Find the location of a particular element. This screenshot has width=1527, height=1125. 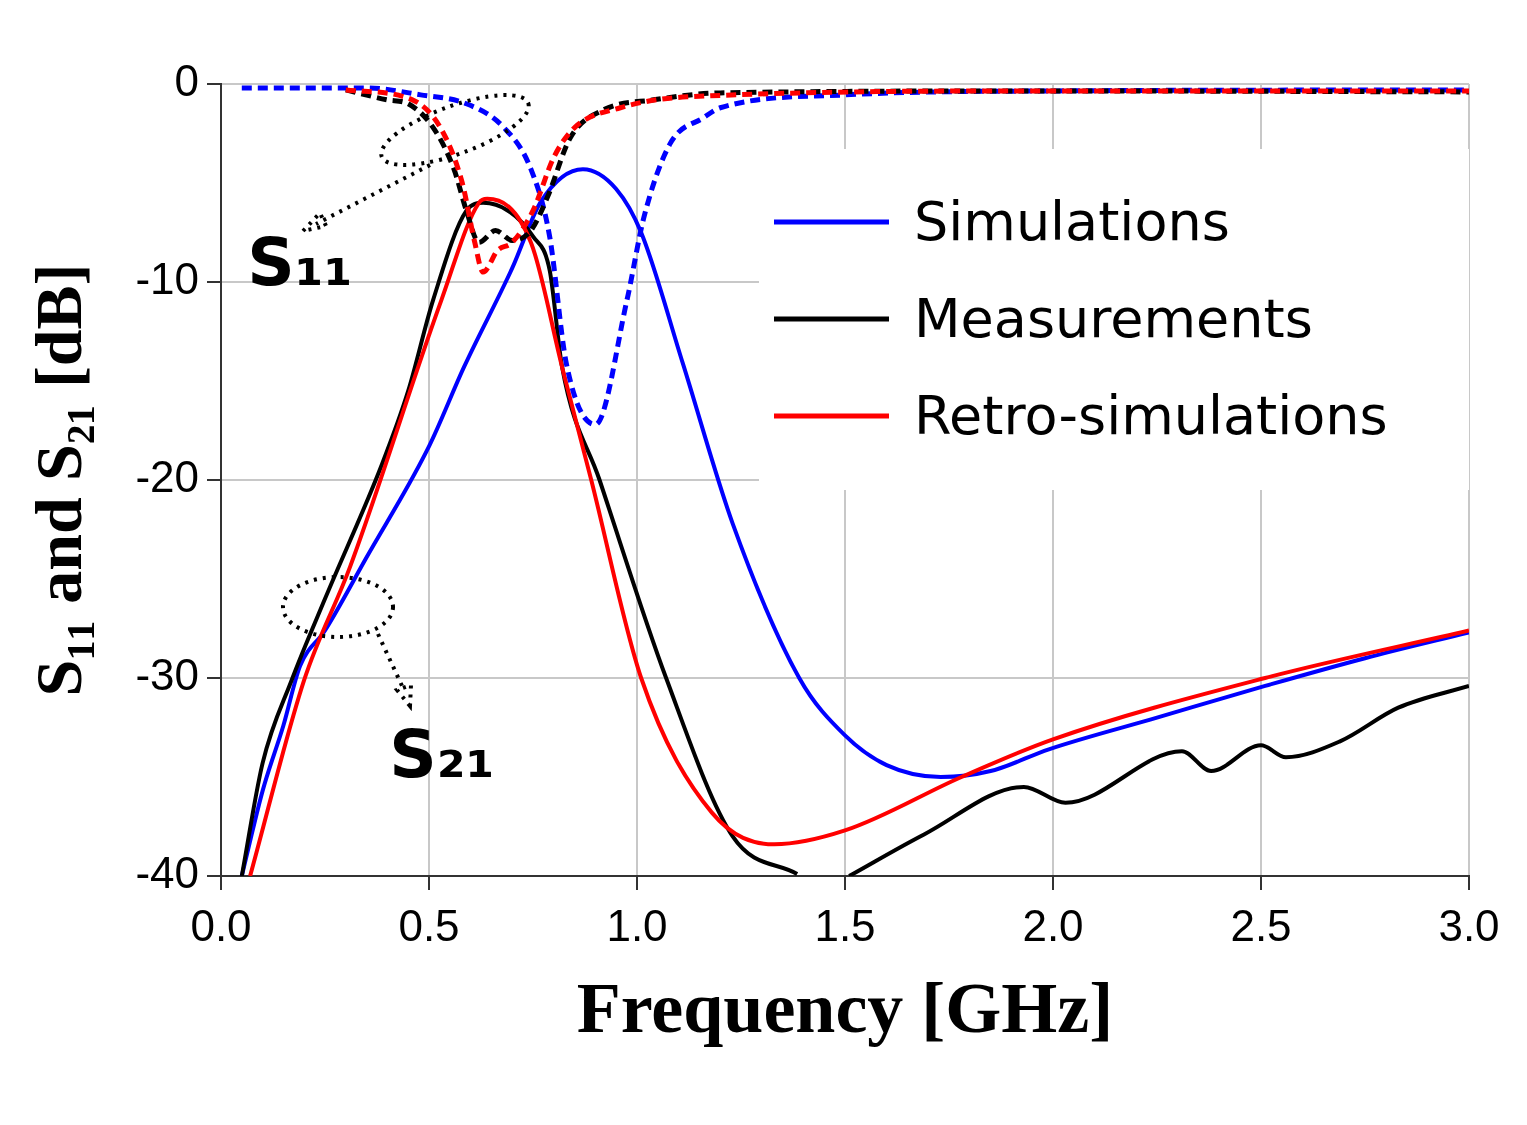

x-tick-label: 1.0 is located at coordinates (637, 925).